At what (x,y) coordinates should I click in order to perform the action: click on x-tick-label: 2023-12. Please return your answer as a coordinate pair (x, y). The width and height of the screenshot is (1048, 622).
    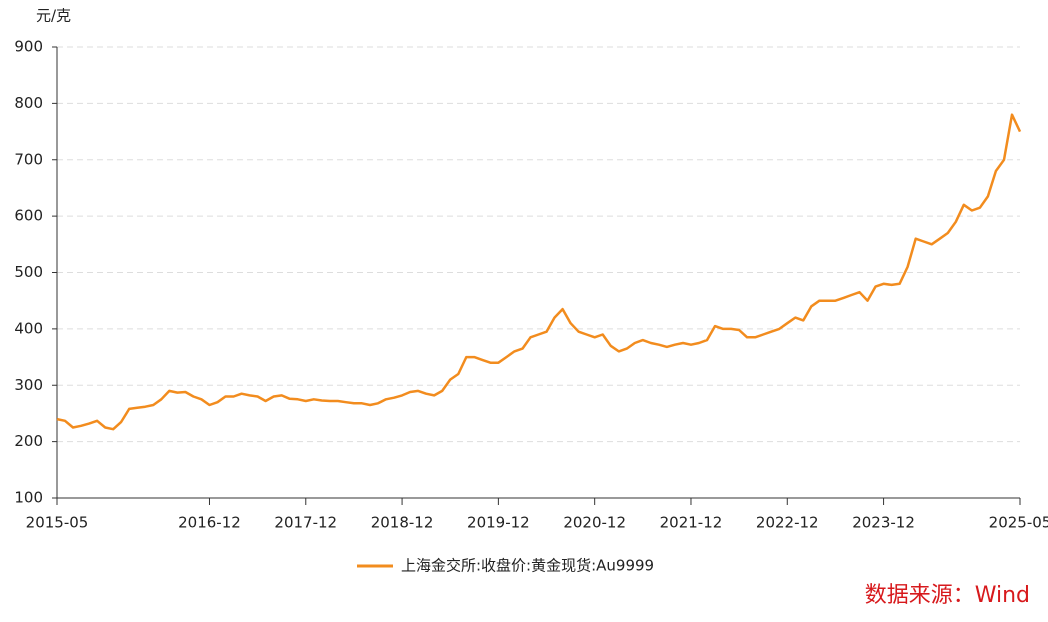
    Looking at the image, I should click on (883, 523).